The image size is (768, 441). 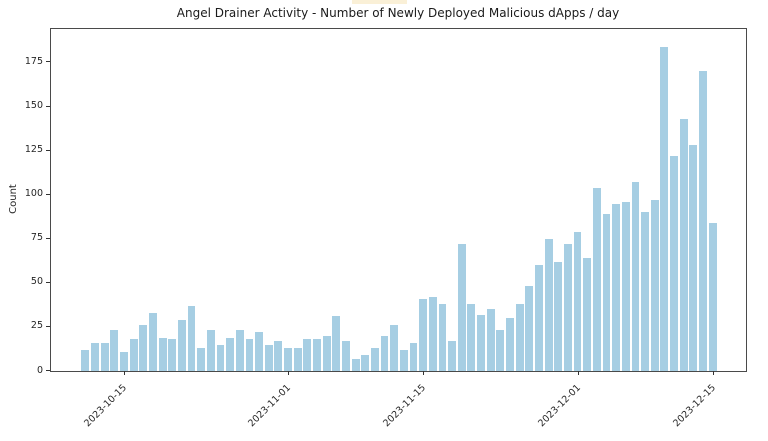 I want to click on y-tick-label: 50, so click(x=36, y=282).